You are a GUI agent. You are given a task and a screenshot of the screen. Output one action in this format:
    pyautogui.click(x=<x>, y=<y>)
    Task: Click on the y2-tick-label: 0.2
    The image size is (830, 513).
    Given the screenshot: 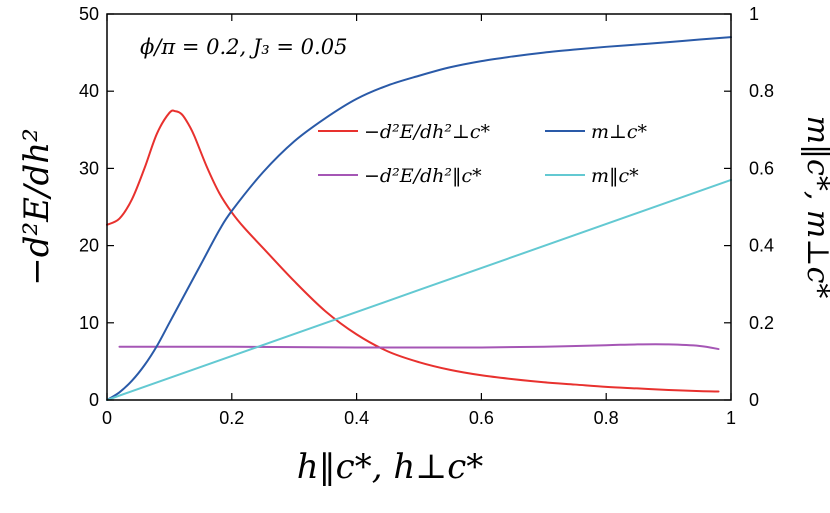 What is the action you would take?
    pyautogui.click(x=761, y=323)
    